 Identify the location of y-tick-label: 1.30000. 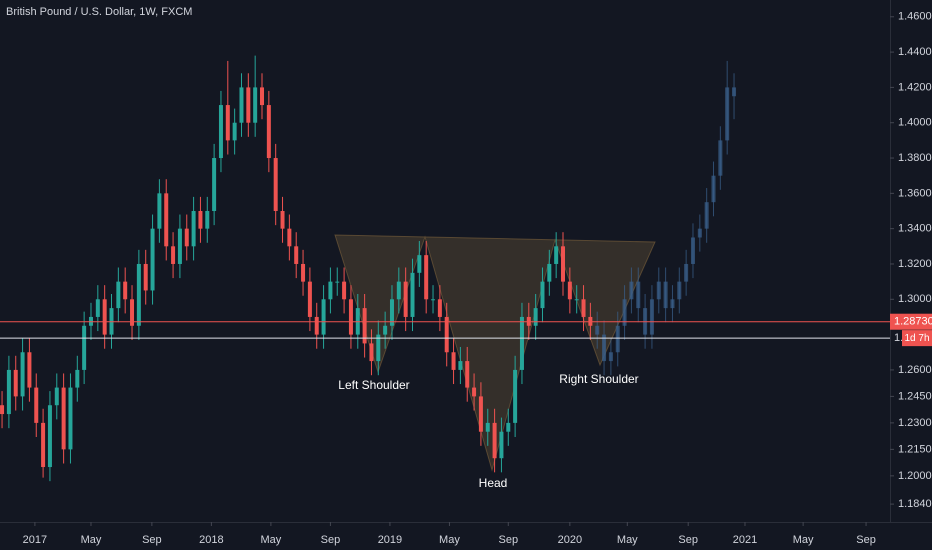
(915, 299).